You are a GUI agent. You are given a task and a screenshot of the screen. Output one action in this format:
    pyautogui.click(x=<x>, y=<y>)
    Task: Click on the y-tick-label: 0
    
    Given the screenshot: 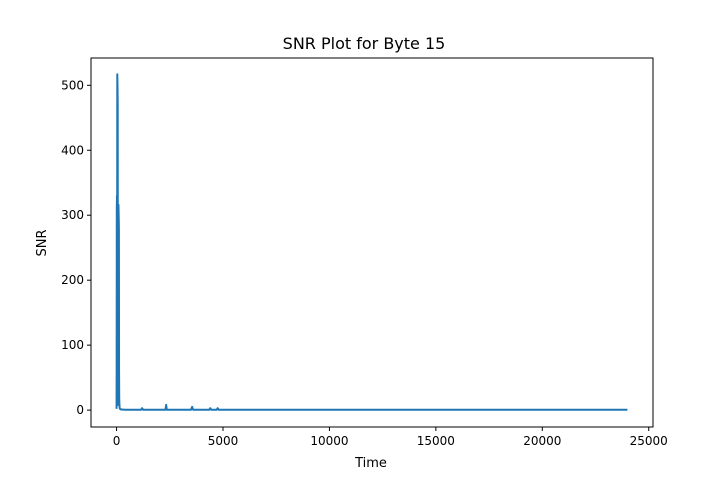 What is the action you would take?
    pyautogui.click(x=80, y=410)
    